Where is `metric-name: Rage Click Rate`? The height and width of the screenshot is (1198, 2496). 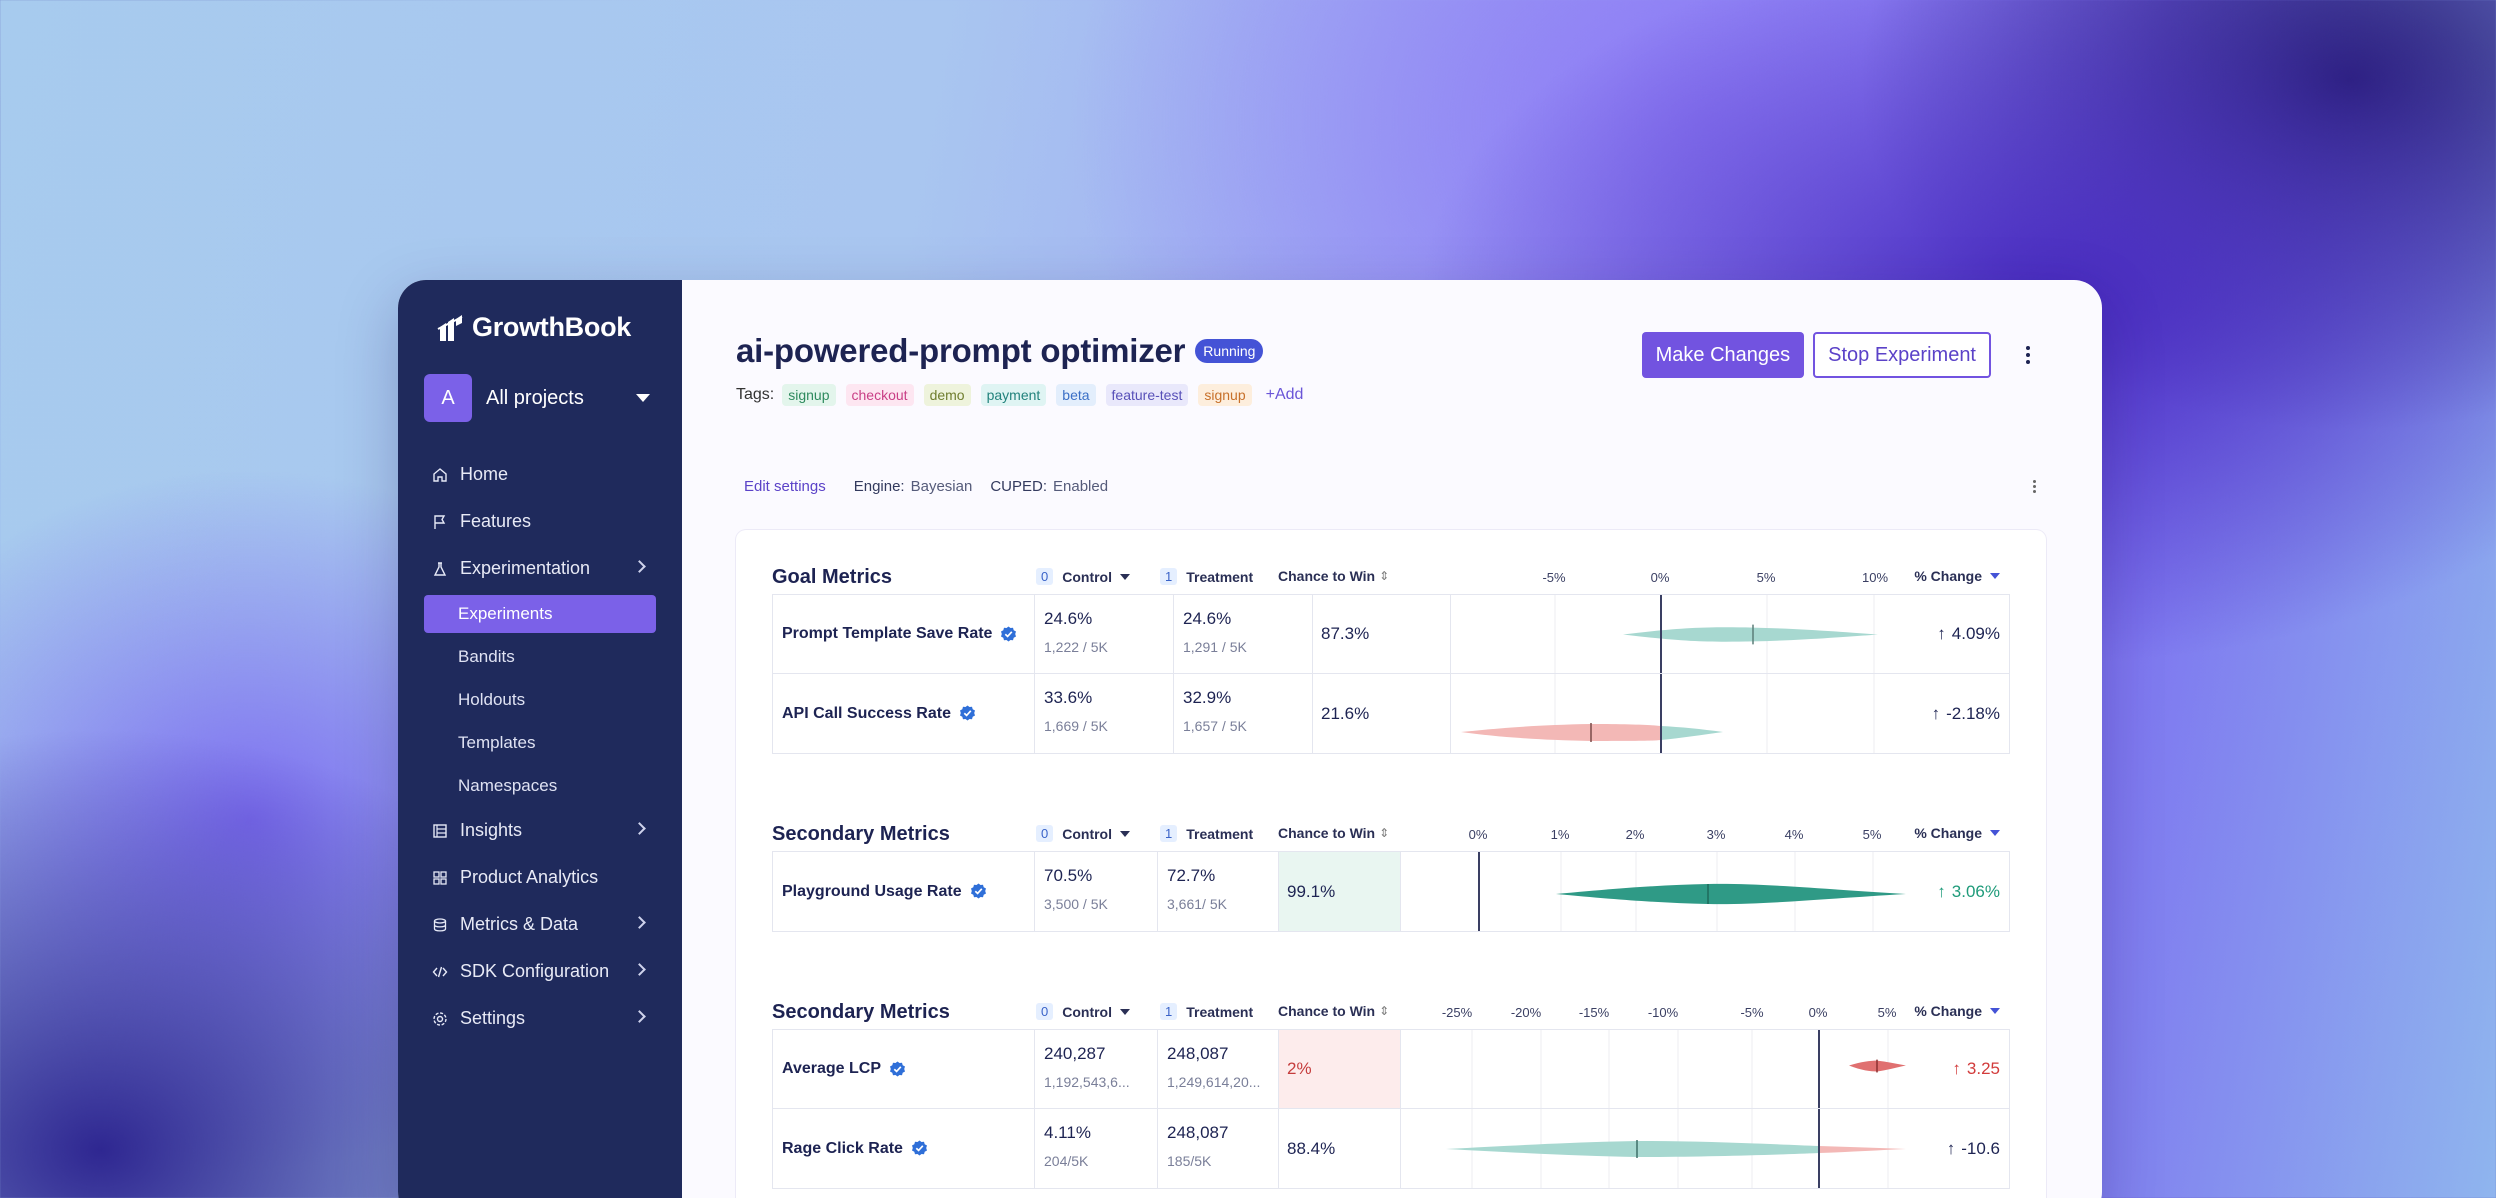 metric-name: Rage Click Rate is located at coordinates (842, 1148).